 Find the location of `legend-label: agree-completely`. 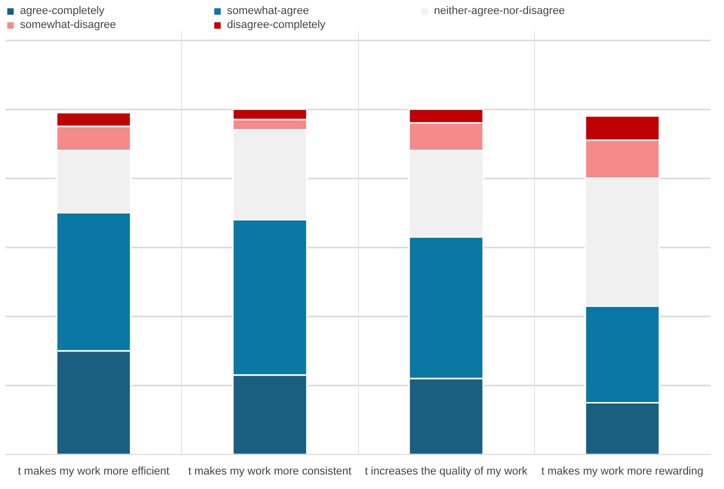

legend-label: agree-completely is located at coordinates (63, 11).